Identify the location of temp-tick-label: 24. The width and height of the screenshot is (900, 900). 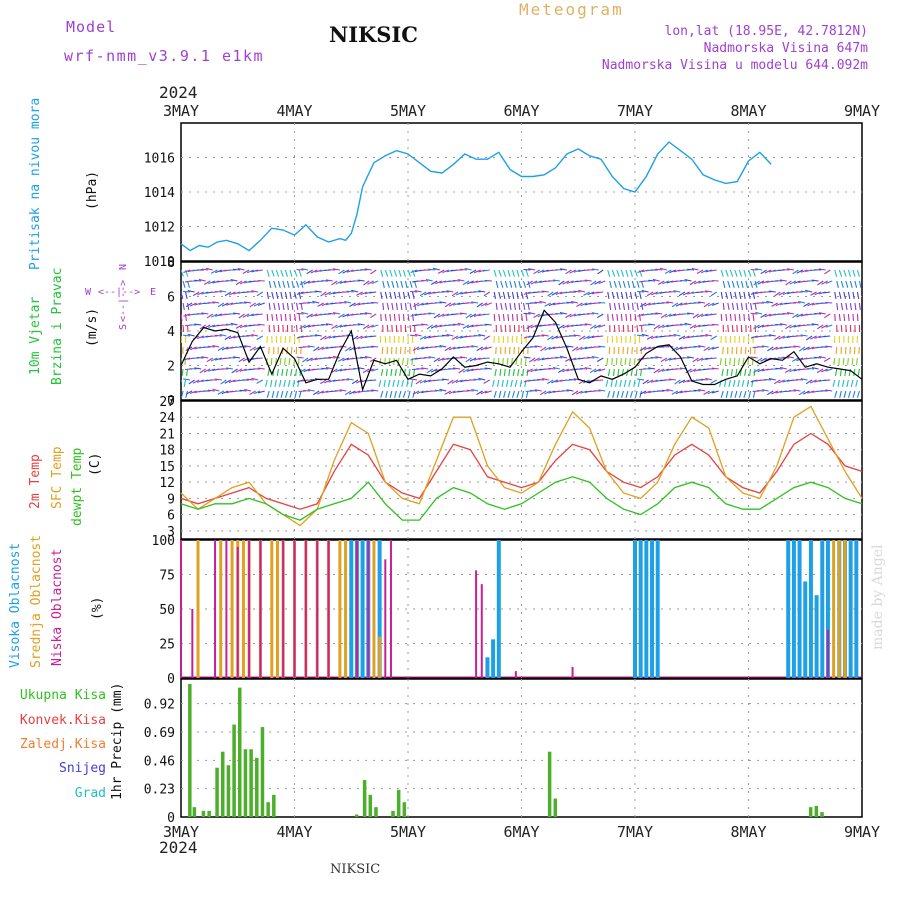
(167, 418).